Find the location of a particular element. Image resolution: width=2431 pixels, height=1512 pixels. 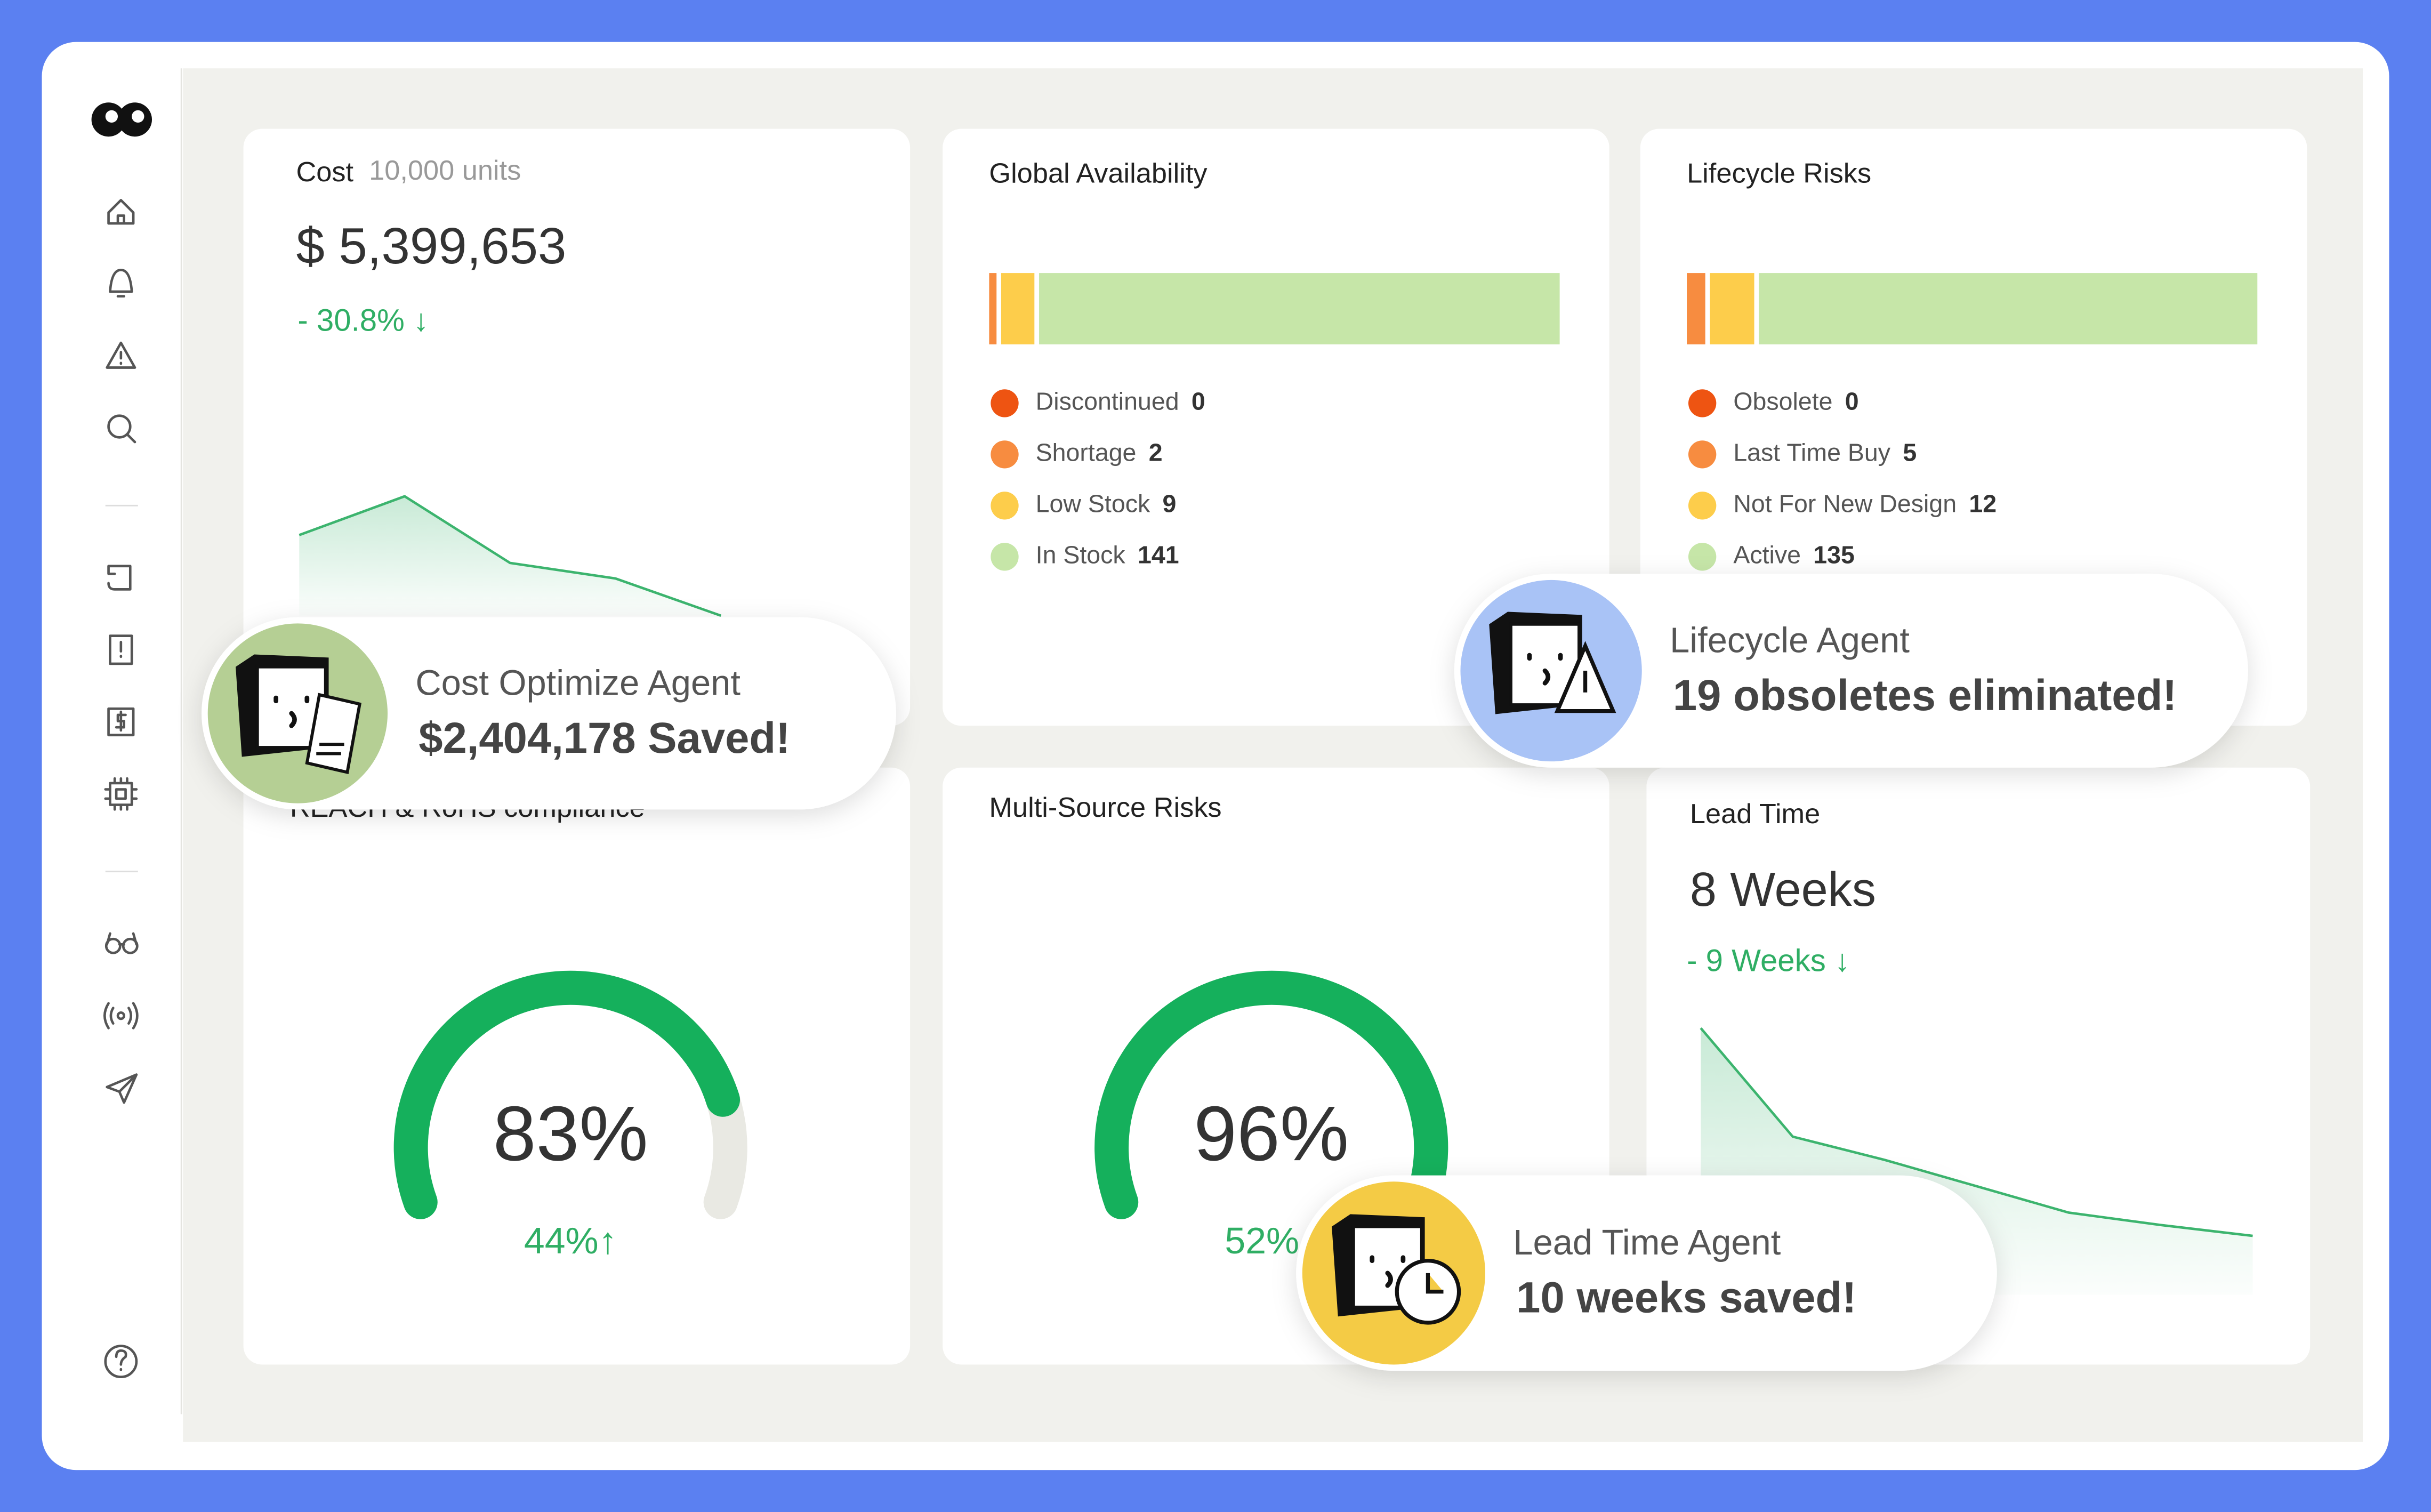

legend-count: 135 is located at coordinates (1834, 555).